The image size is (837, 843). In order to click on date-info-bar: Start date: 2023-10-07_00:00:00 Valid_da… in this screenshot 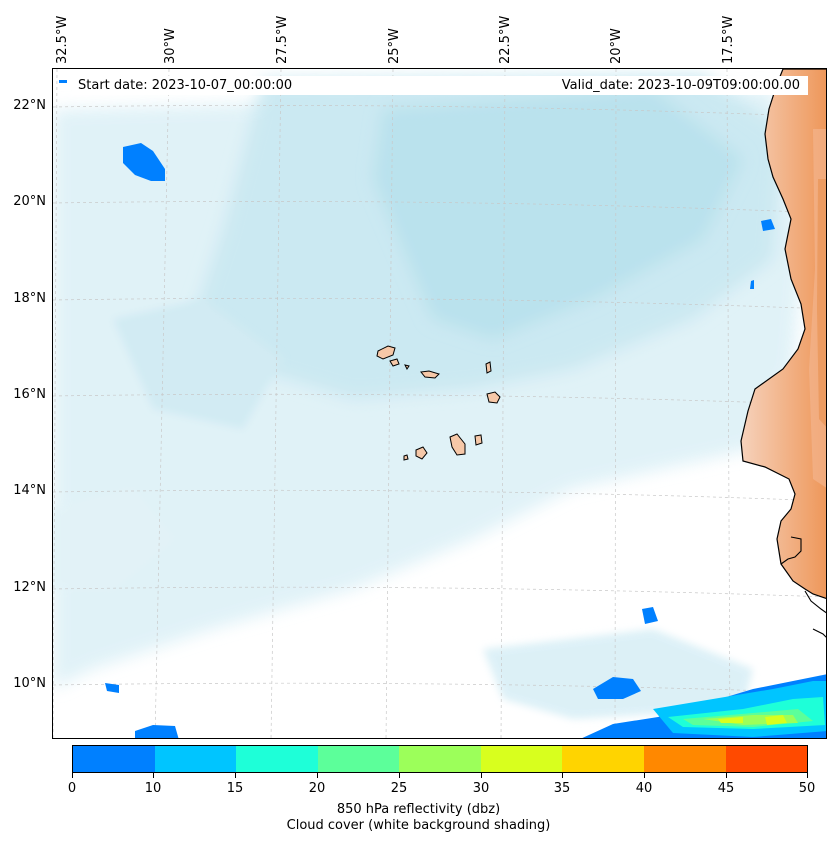, I will do `click(440, 85)`.